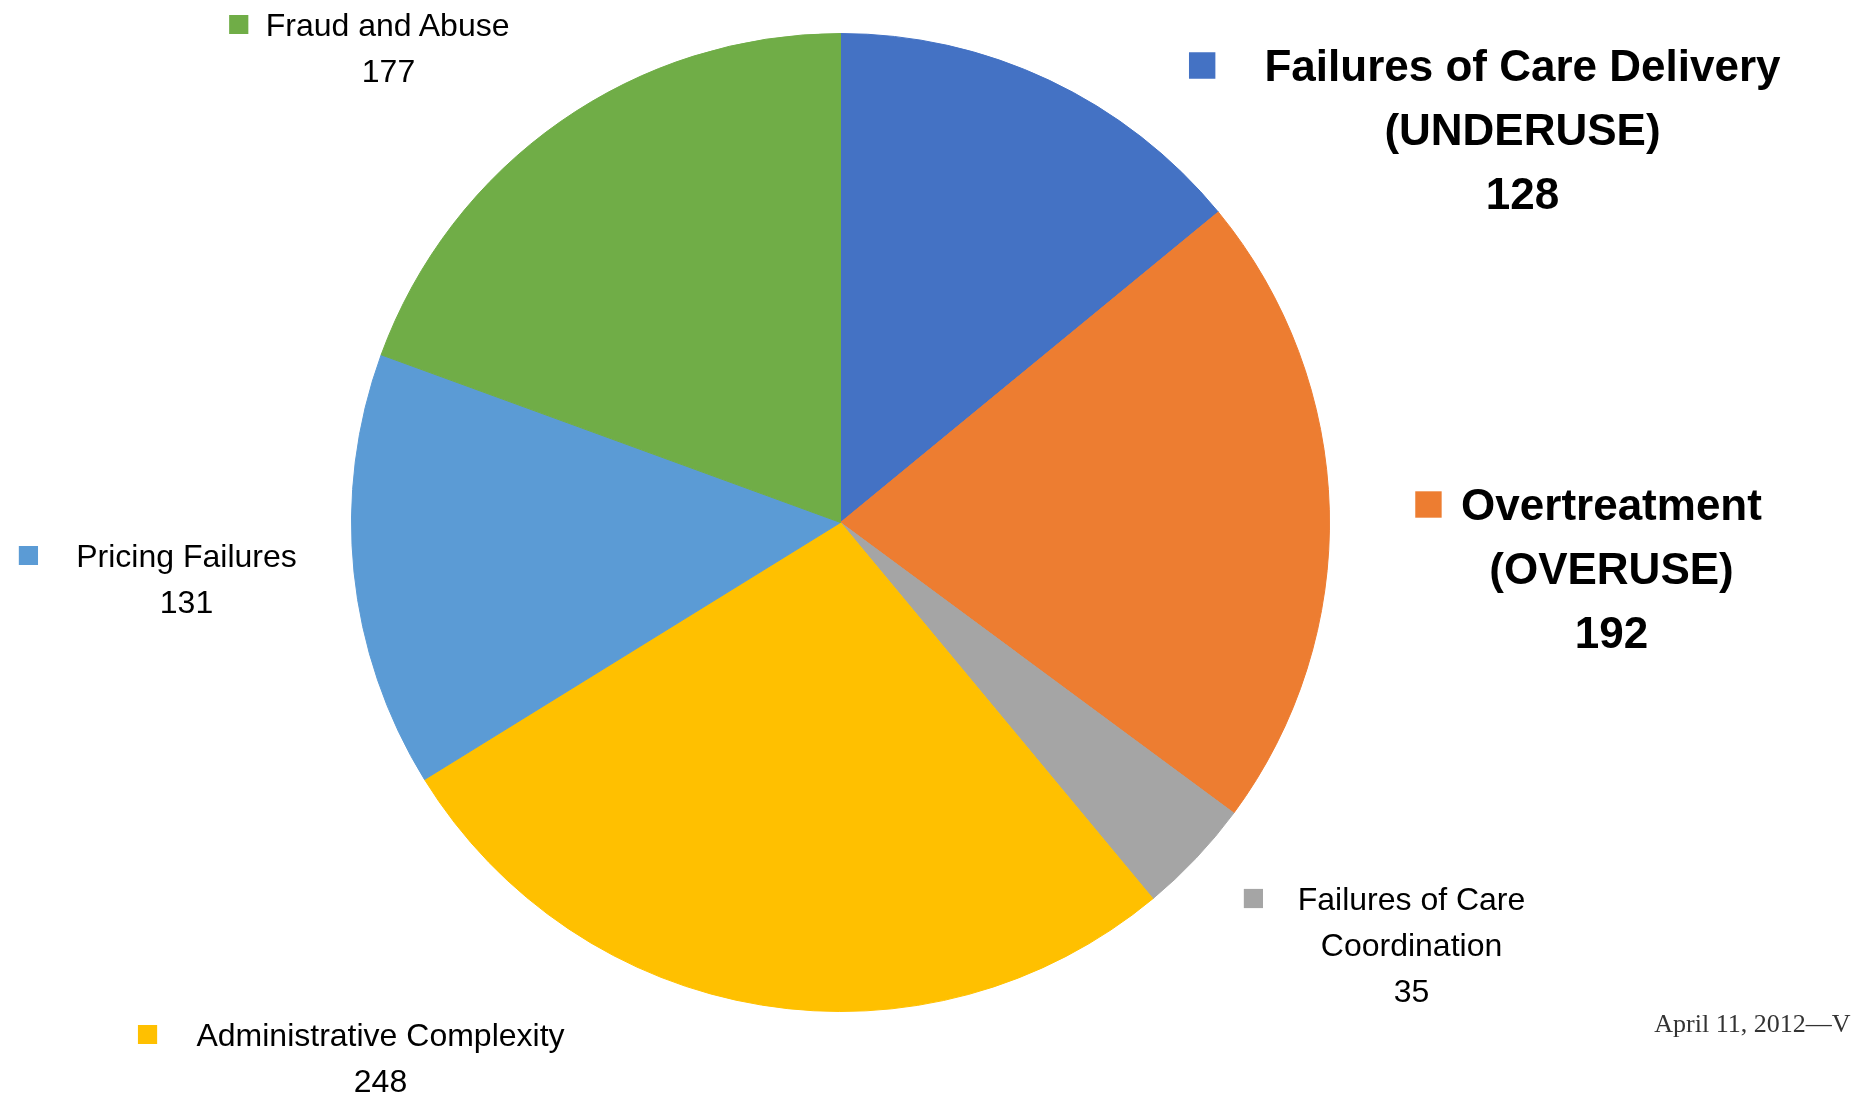 The height and width of the screenshot is (1103, 1860). Describe the element at coordinates (186, 555) in the screenshot. I see `legend-label: Pricing Failures` at that location.